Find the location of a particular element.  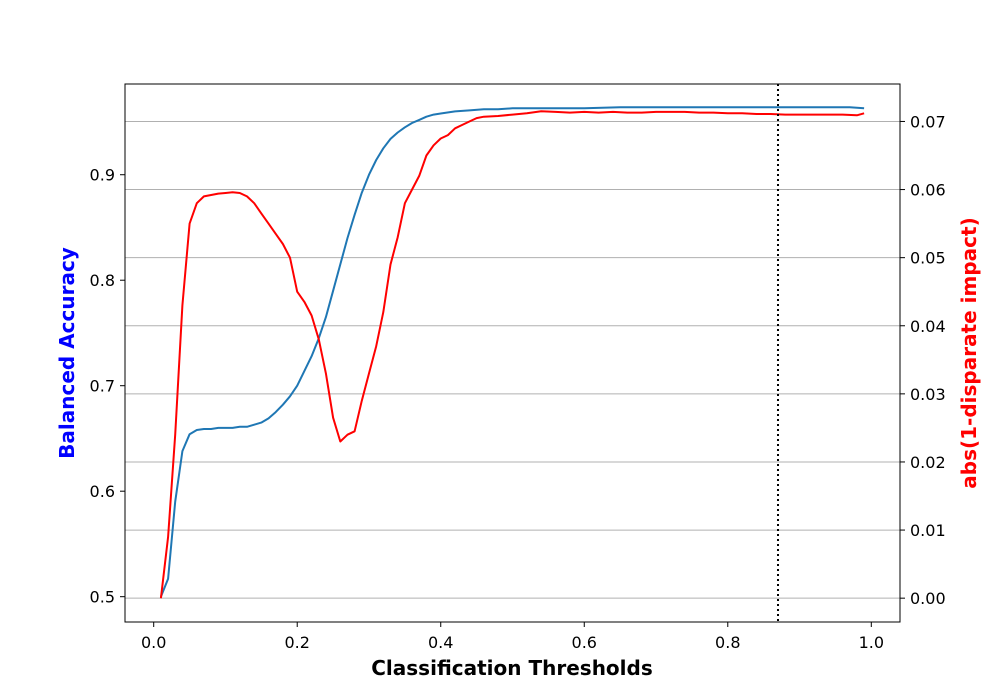

left-y-axis-title: Balanced Accuracy is located at coordinates (67, 353).